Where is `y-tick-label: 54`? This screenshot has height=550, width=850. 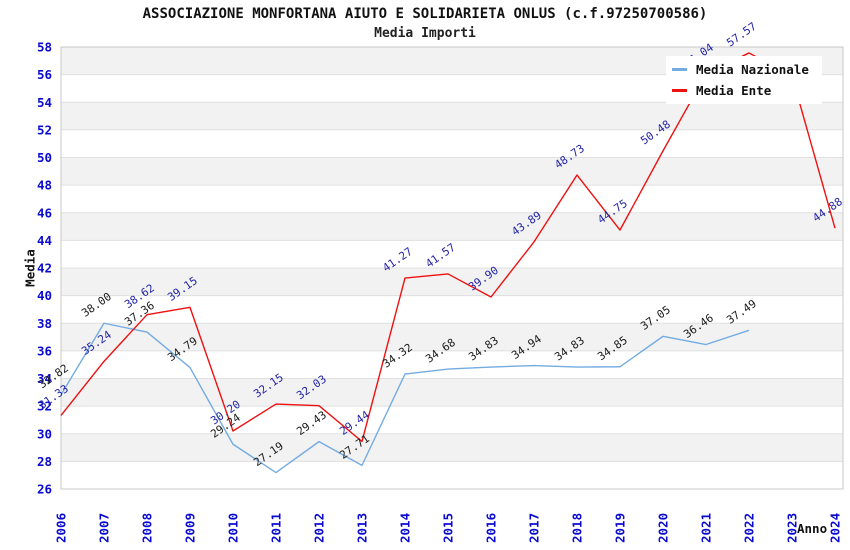 y-tick-label: 54 is located at coordinates (44, 102).